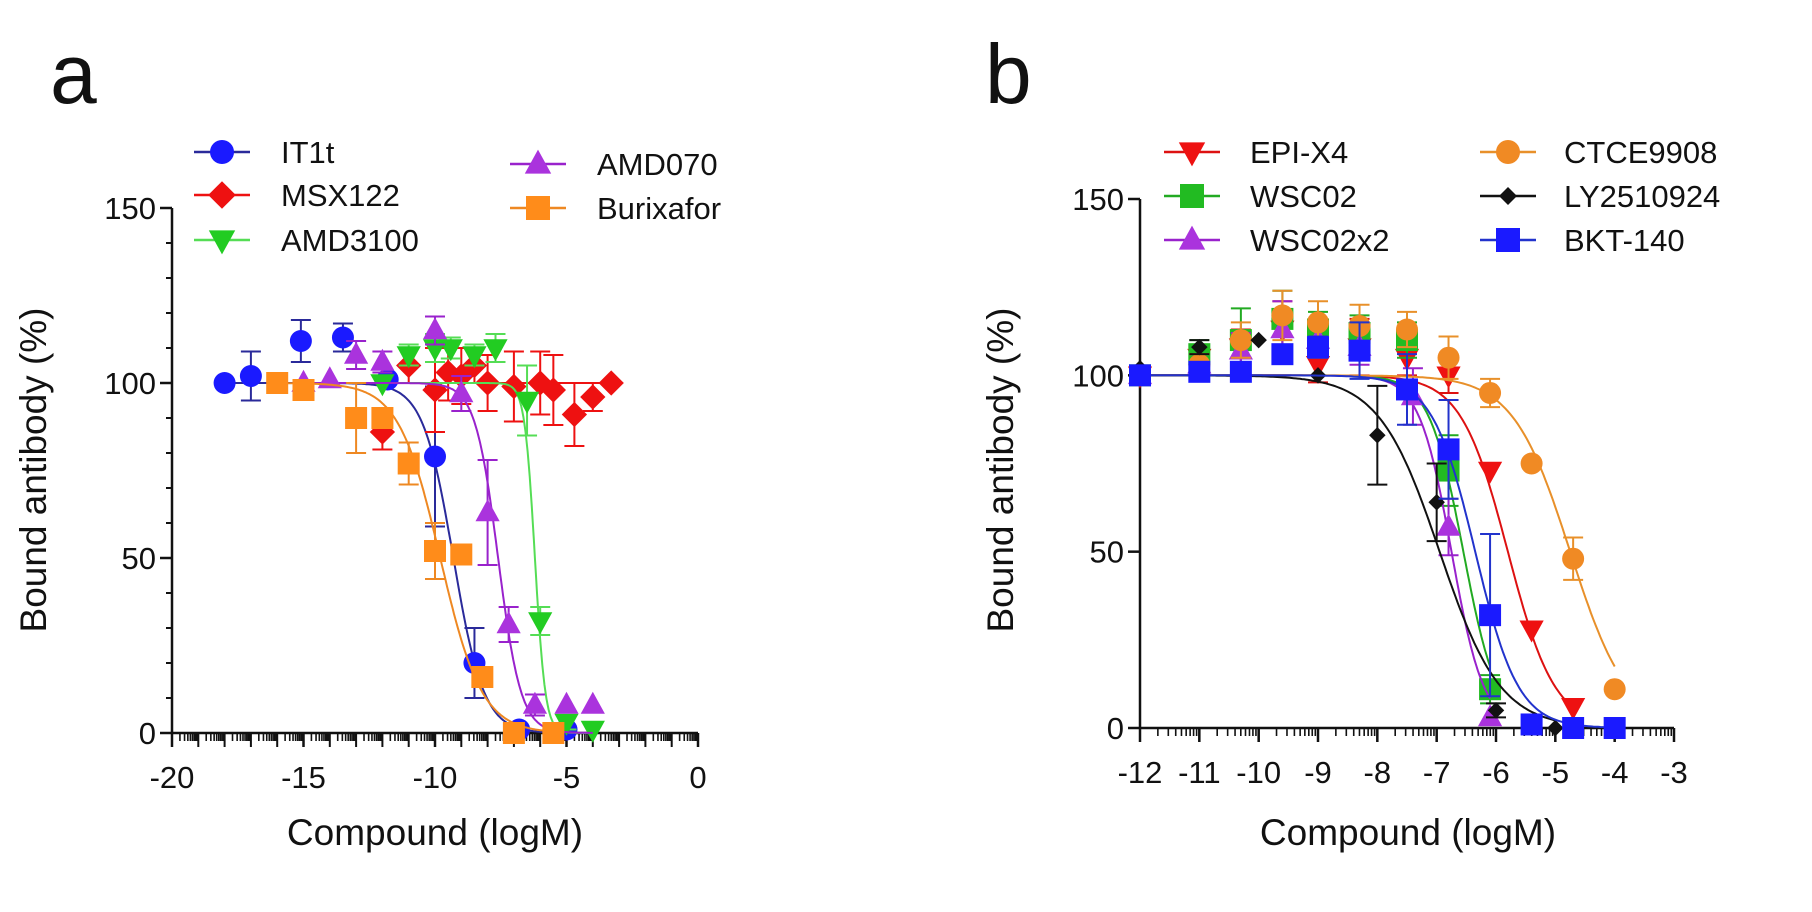 This screenshot has height=912, width=1812. What do you see at coordinates (264, 152) in the screenshot?
I see `legend-entry: IT1t` at bounding box center [264, 152].